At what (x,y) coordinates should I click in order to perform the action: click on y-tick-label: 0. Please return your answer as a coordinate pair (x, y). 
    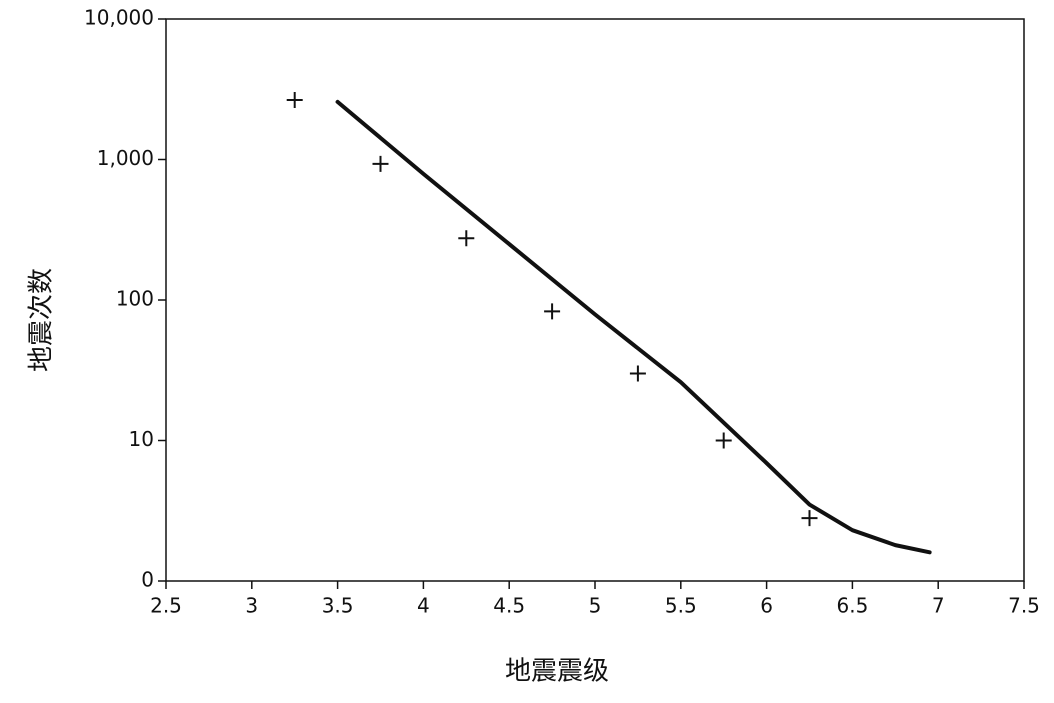
    Looking at the image, I should click on (147, 580).